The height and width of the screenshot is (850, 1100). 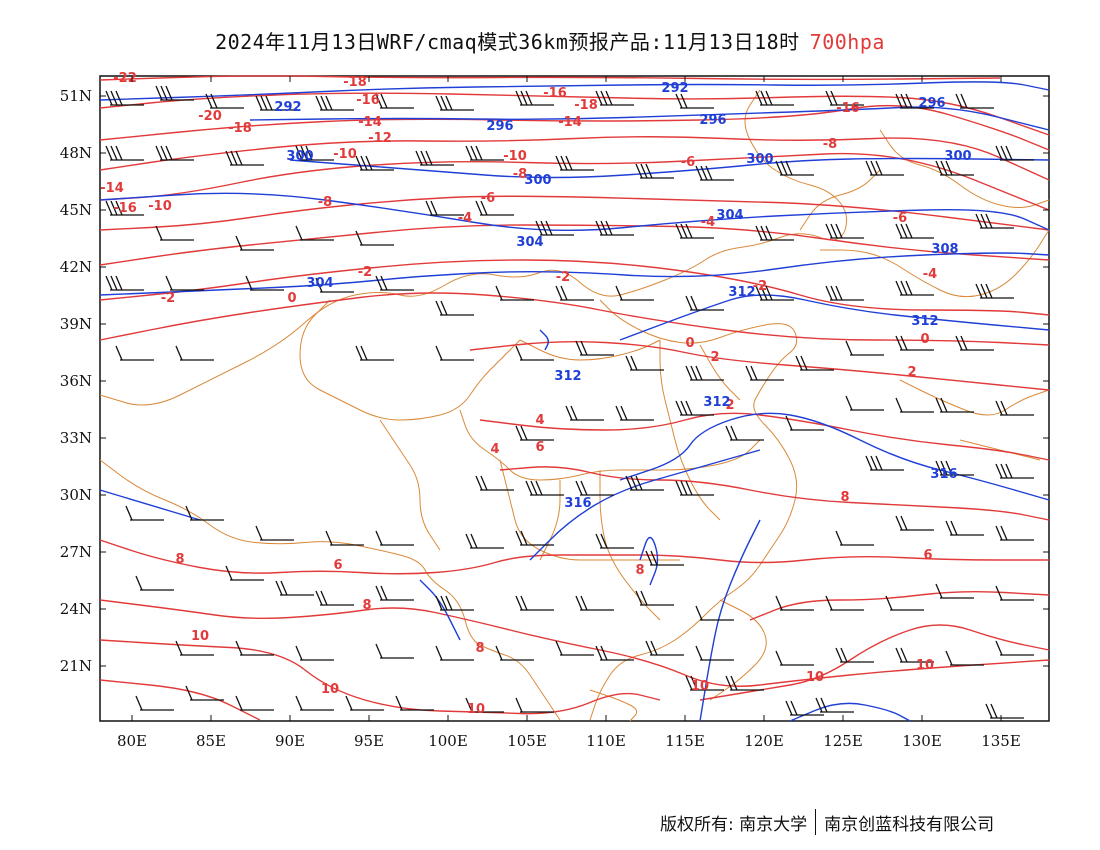 What do you see at coordinates (712, 120) in the screenshot?
I see `height-label: 296` at bounding box center [712, 120].